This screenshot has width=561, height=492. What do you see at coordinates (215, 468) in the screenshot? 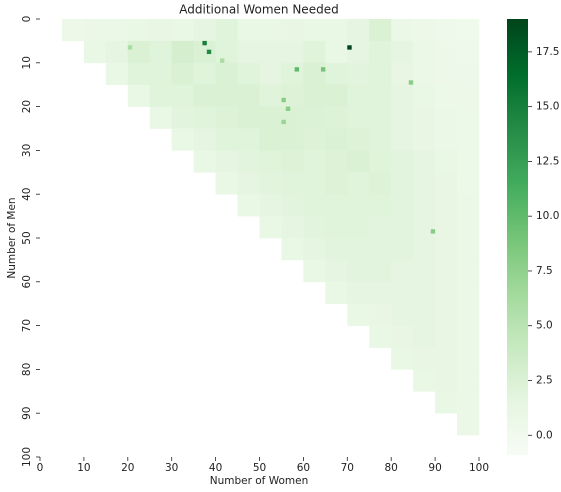
I see `x-tick-label: 40` at bounding box center [215, 468].